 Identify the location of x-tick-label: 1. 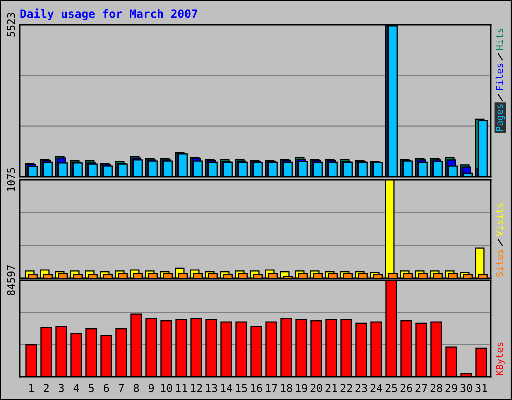
(32, 388).